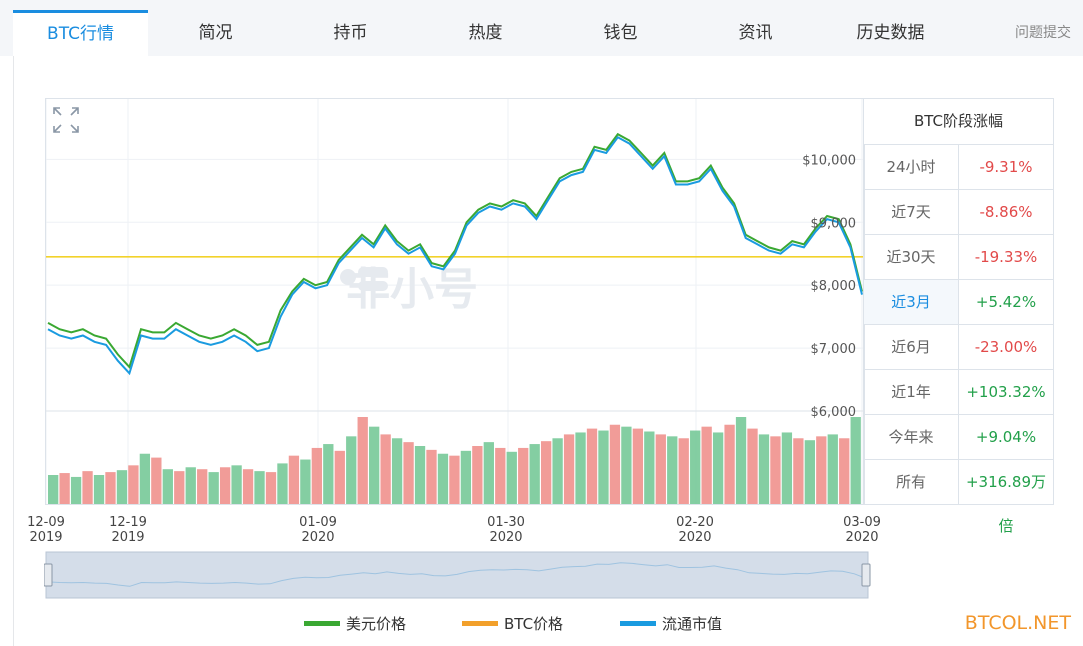 This screenshot has height=646, width=1083. What do you see at coordinates (1006, 437) in the screenshot?
I see `stats-row-value: +9.04%` at bounding box center [1006, 437].